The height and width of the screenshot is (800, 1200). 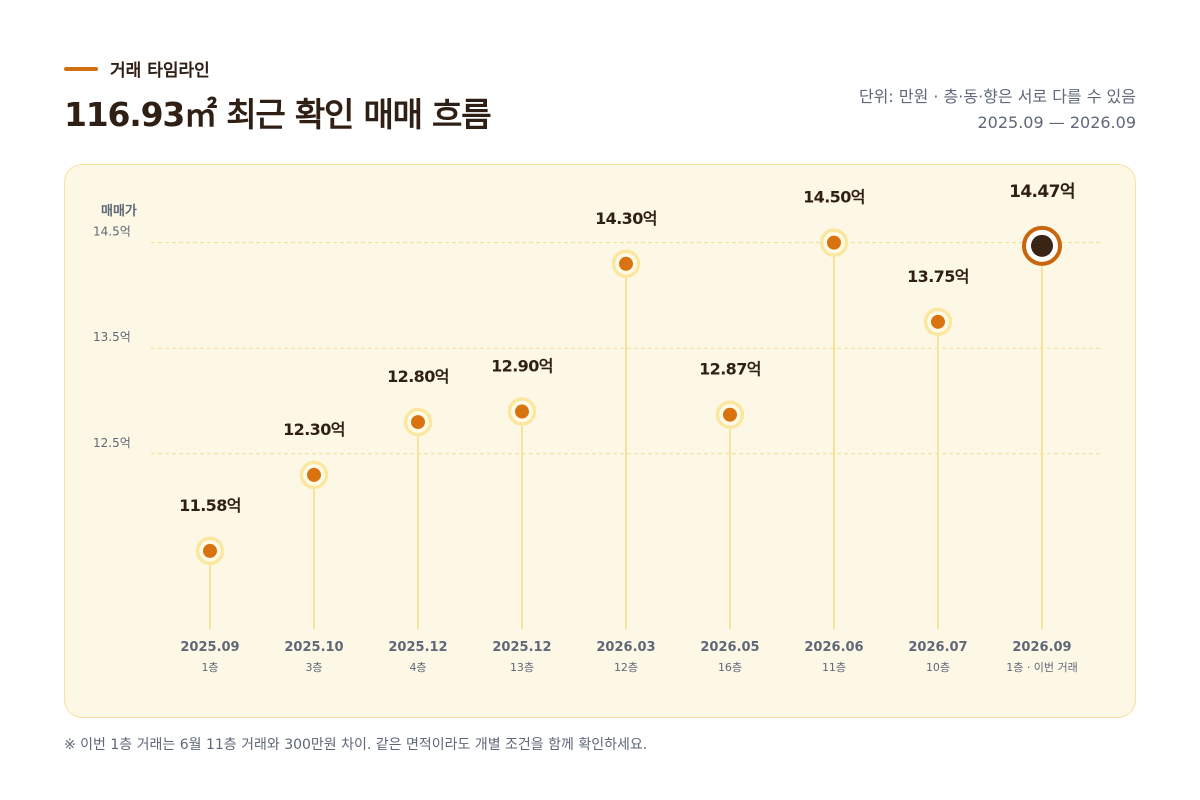 What do you see at coordinates (210, 505) in the screenshot?
I see `point-value-label: 11.58억` at bounding box center [210, 505].